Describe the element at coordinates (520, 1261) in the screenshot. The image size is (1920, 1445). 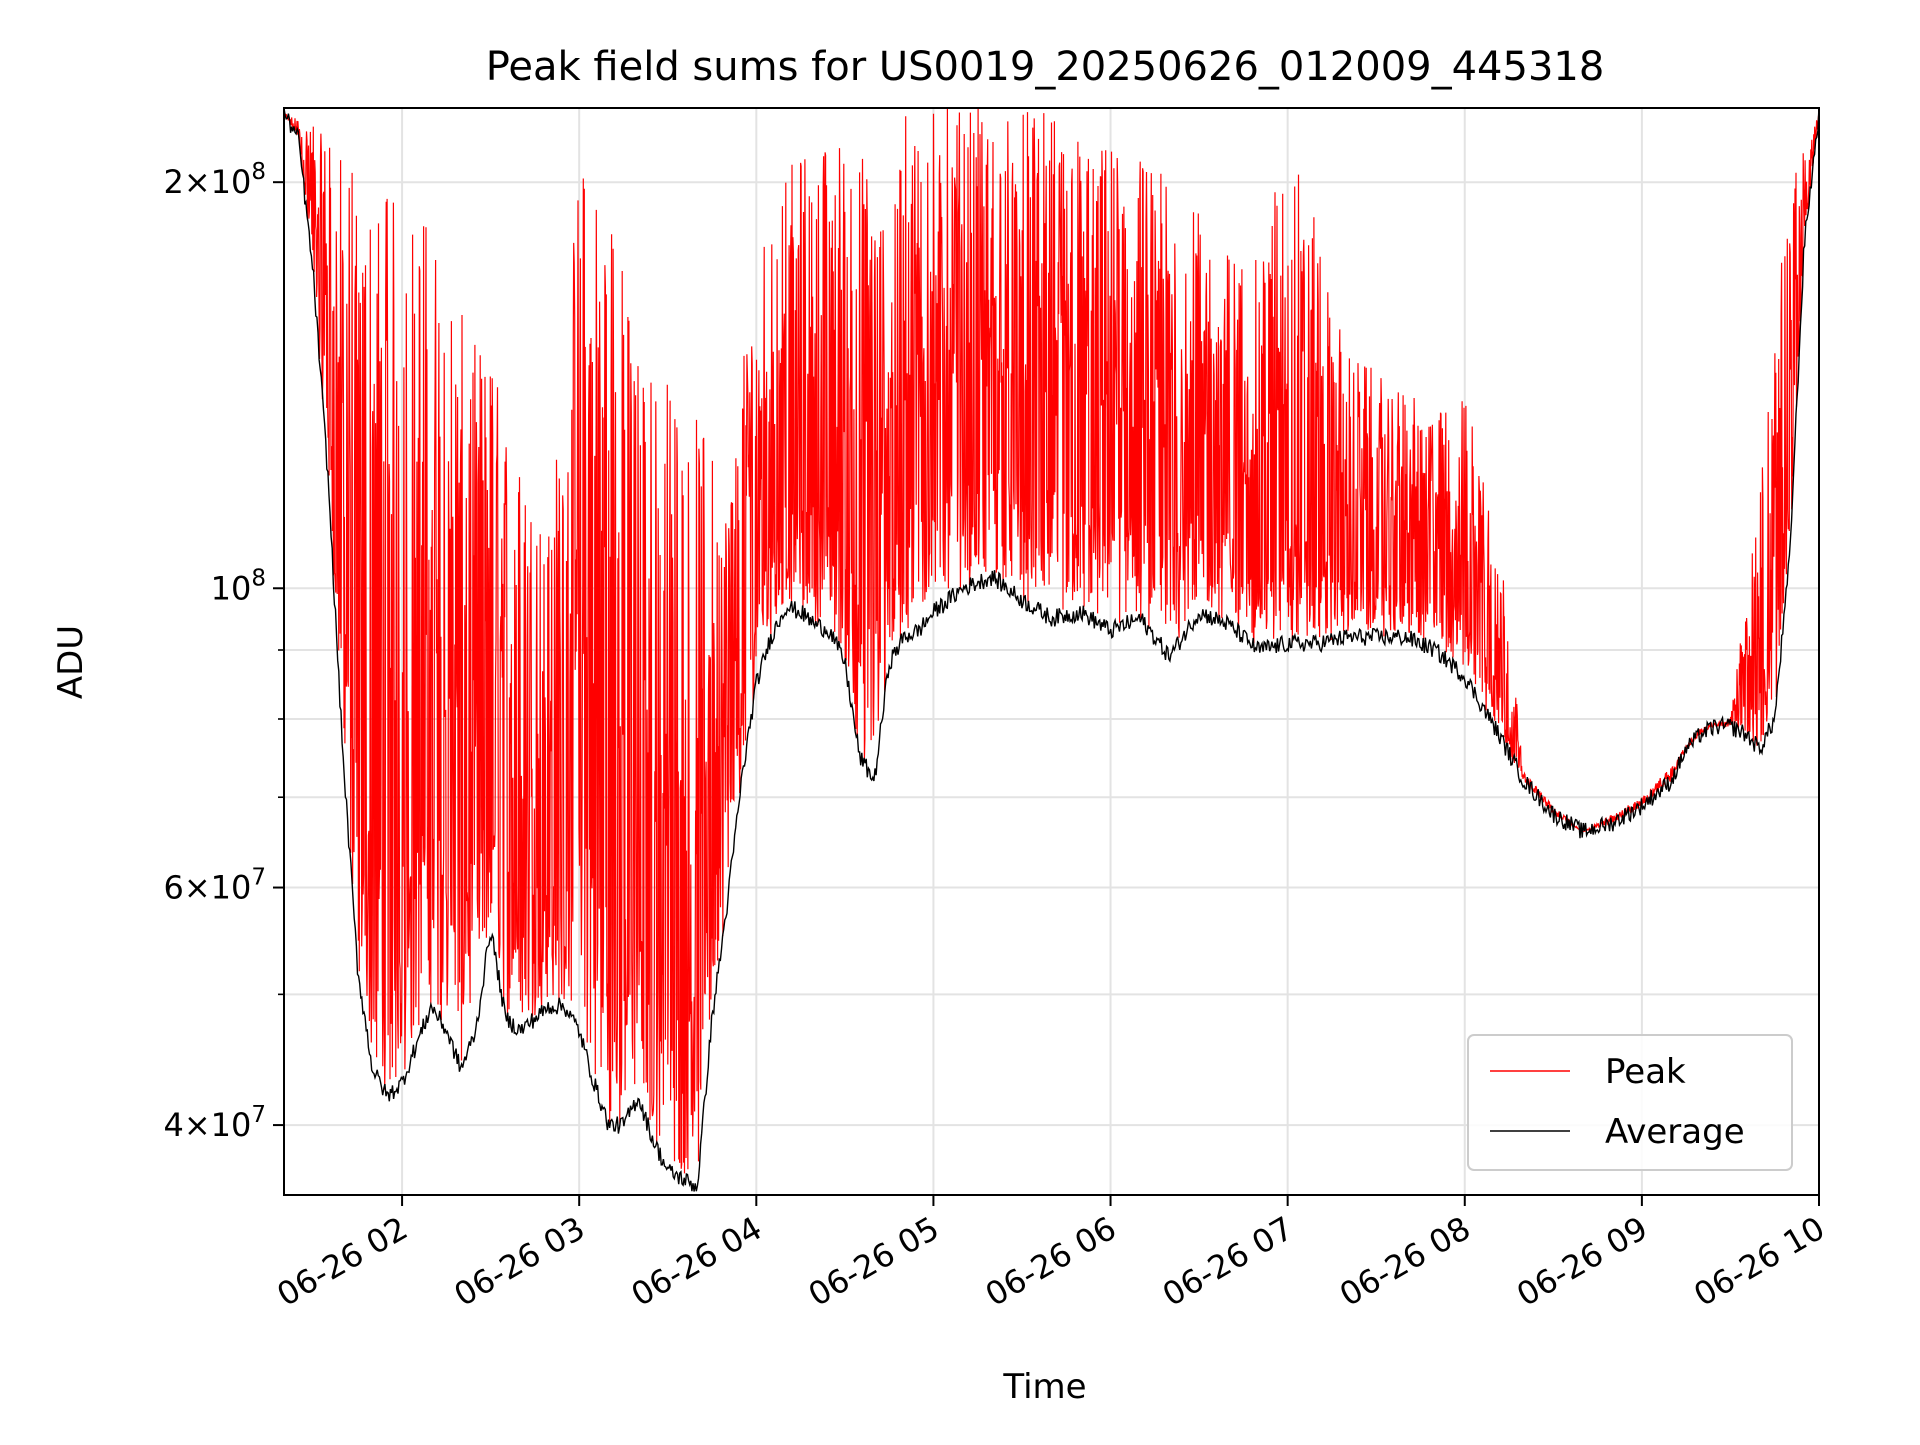
I see `x-tick-label: 06-26 03` at that location.